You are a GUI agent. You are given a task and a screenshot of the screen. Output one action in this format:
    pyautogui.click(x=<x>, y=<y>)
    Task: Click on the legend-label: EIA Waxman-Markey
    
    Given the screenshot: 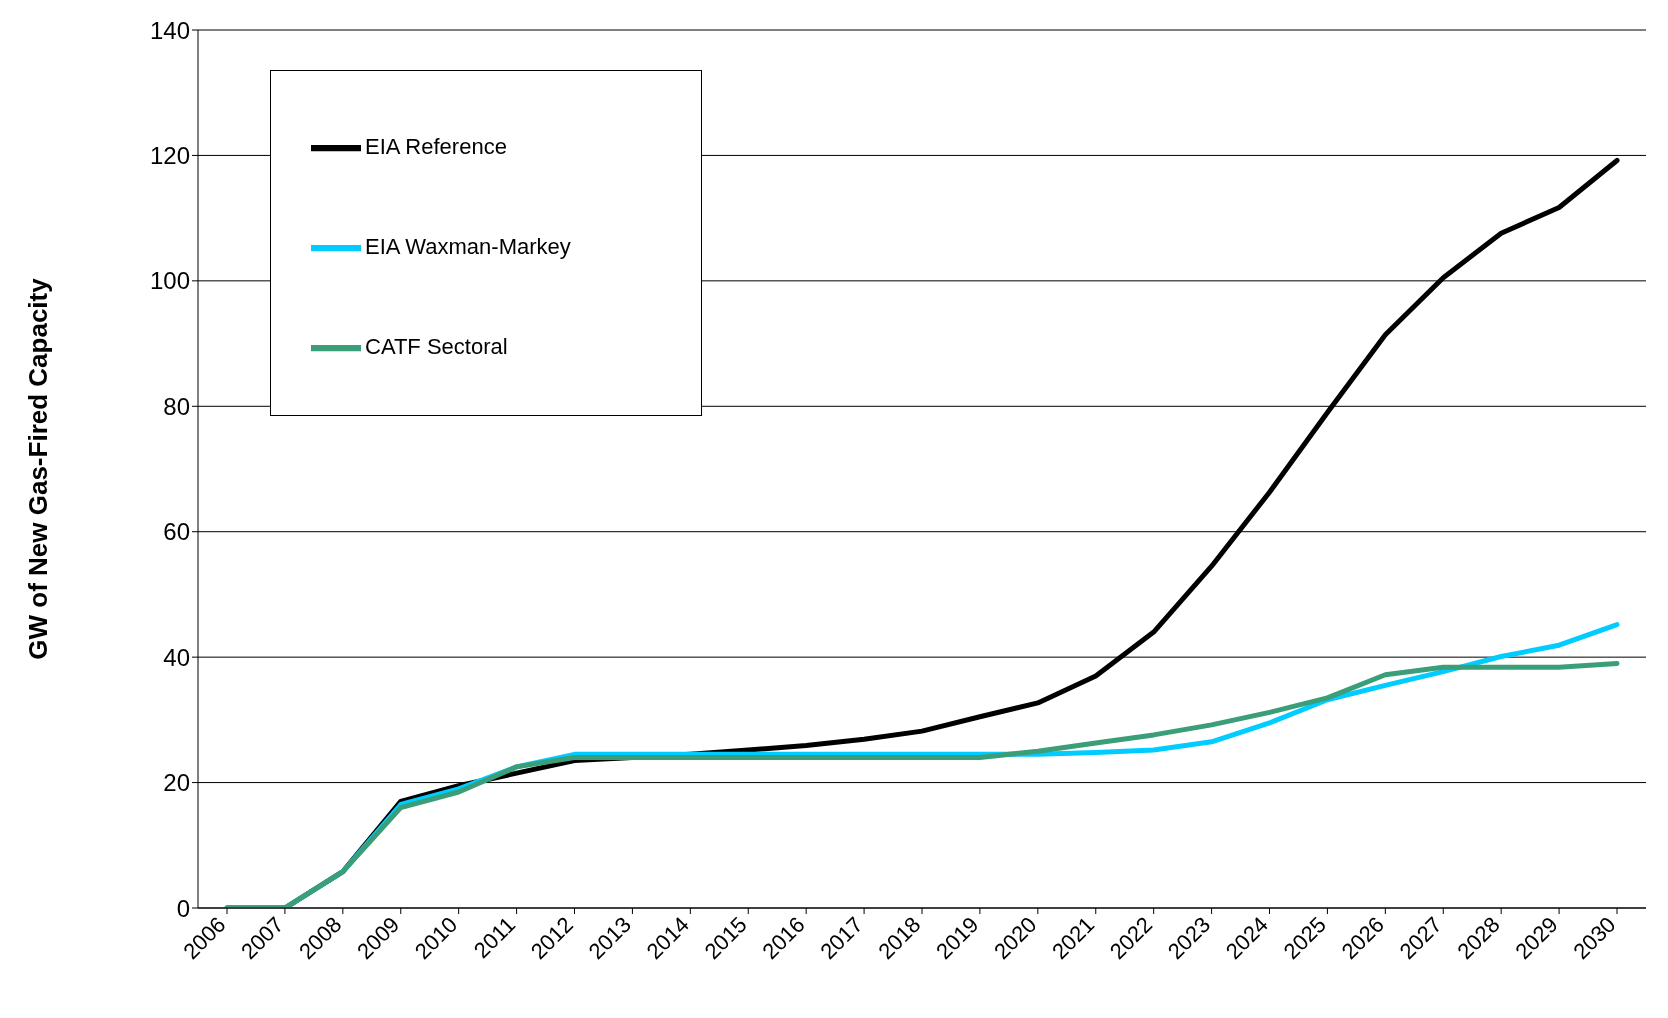 What is the action you would take?
    pyautogui.click(x=468, y=246)
    